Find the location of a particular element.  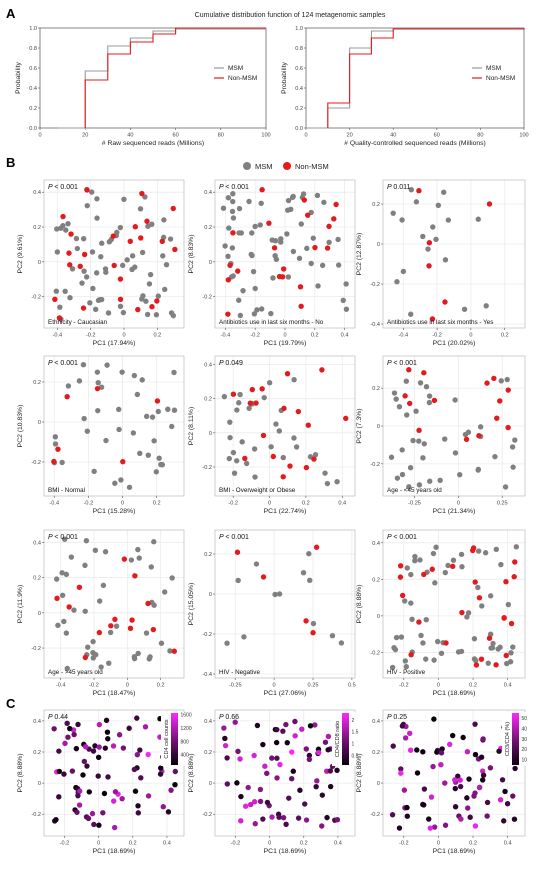

colorbar-tick-label: 1600 is located at coordinates (186, 715).